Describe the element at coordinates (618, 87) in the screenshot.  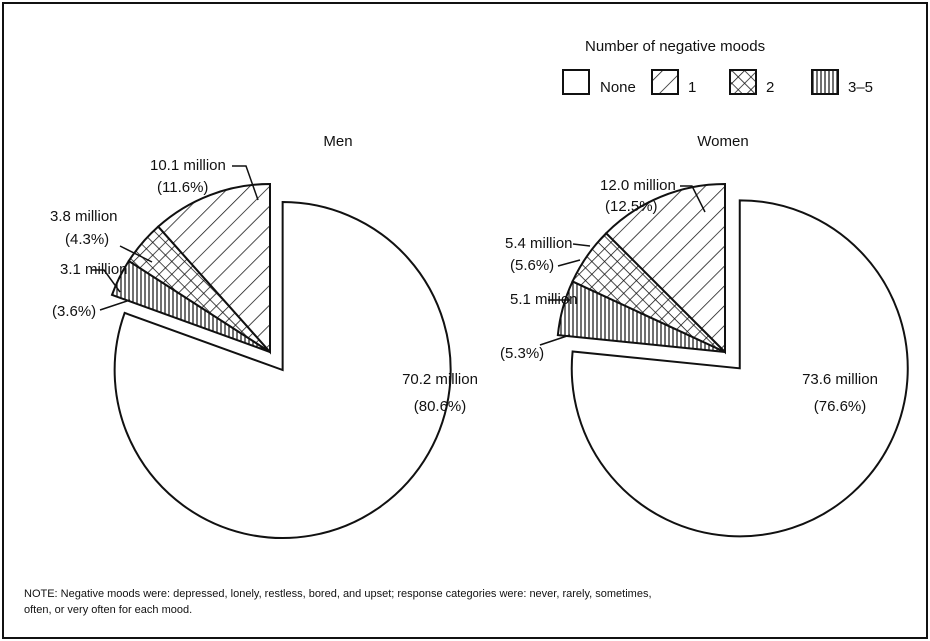
I see `legend-label: None` at that location.